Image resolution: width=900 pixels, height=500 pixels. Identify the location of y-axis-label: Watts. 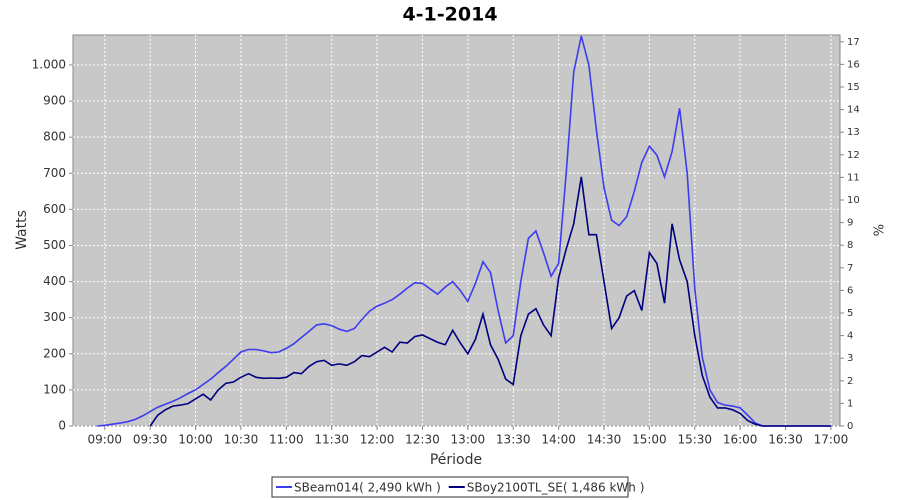
(22, 230).